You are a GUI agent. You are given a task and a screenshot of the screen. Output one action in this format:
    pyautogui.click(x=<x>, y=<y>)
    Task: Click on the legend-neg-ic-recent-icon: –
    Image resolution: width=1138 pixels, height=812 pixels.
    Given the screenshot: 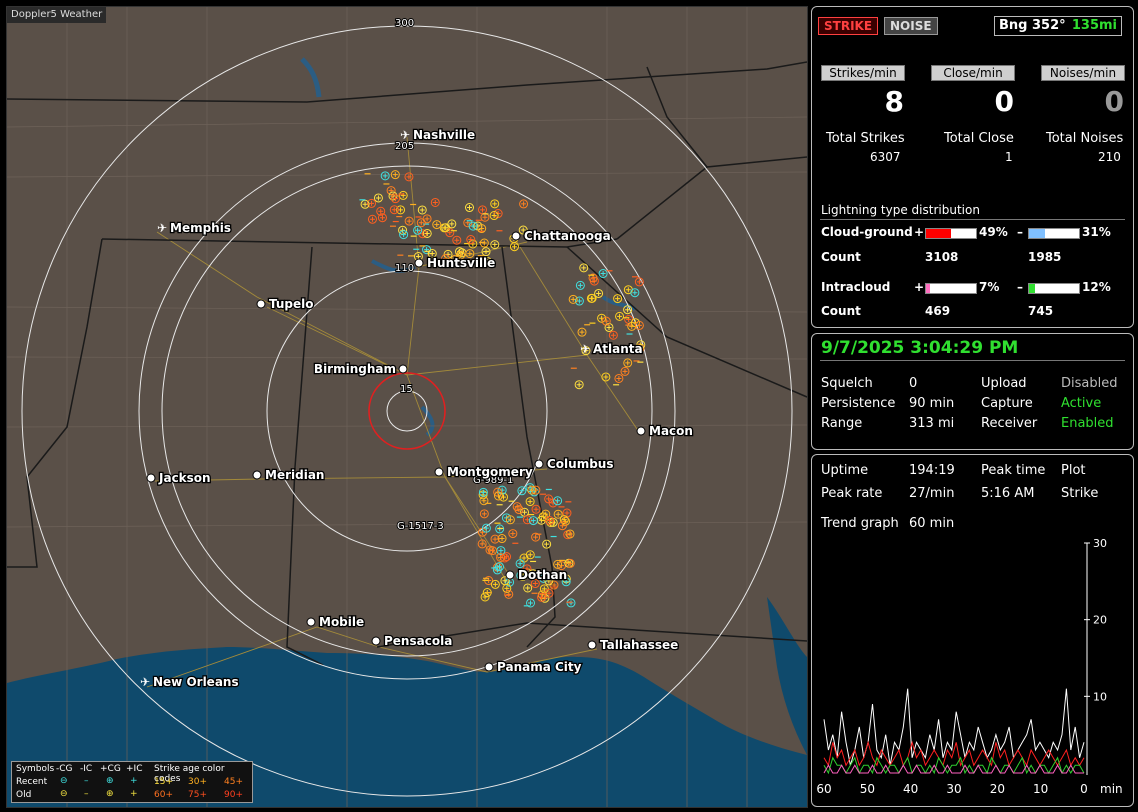 What is the action you would take?
    pyautogui.click(x=86, y=781)
    